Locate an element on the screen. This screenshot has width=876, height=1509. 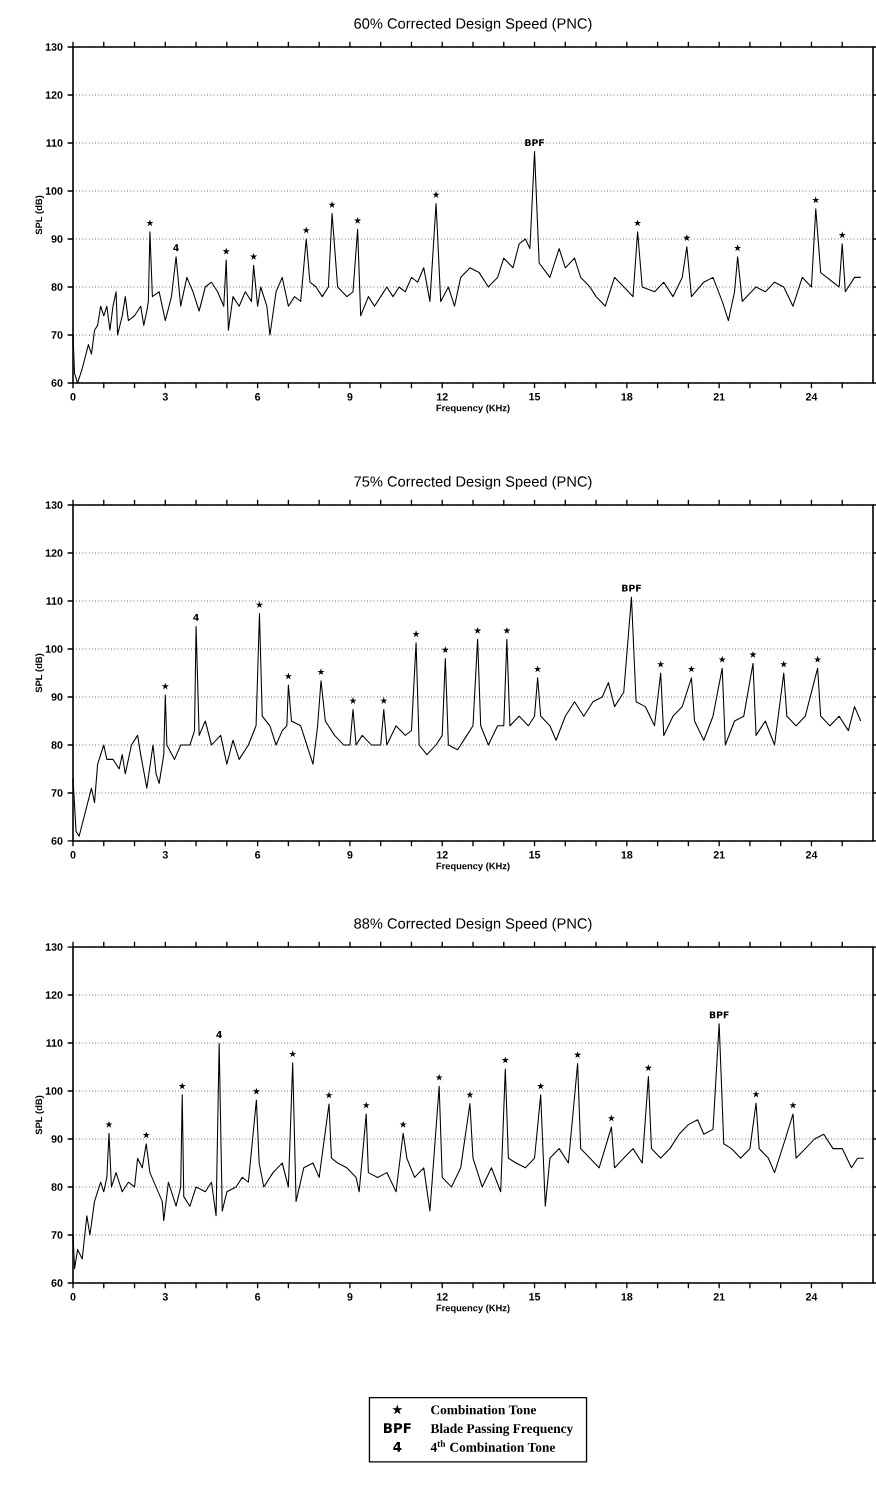
text: 4$^{th}$ Combination Tone is located at coordinates (492, 1446).